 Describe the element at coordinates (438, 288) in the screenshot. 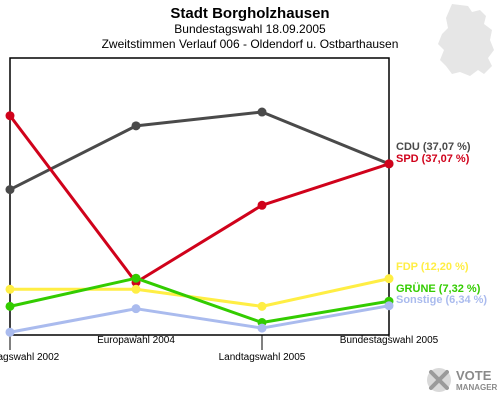

I see `legend-label-grüne: GRÜNE (7,32 %)` at that location.